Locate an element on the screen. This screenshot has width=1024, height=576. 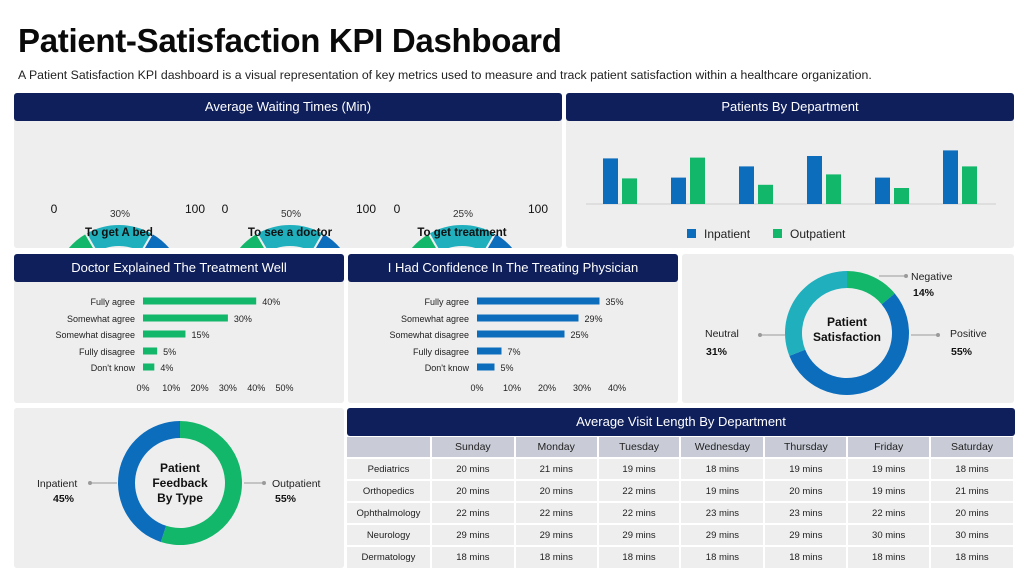
column-header: Monday is located at coordinates (556, 447).